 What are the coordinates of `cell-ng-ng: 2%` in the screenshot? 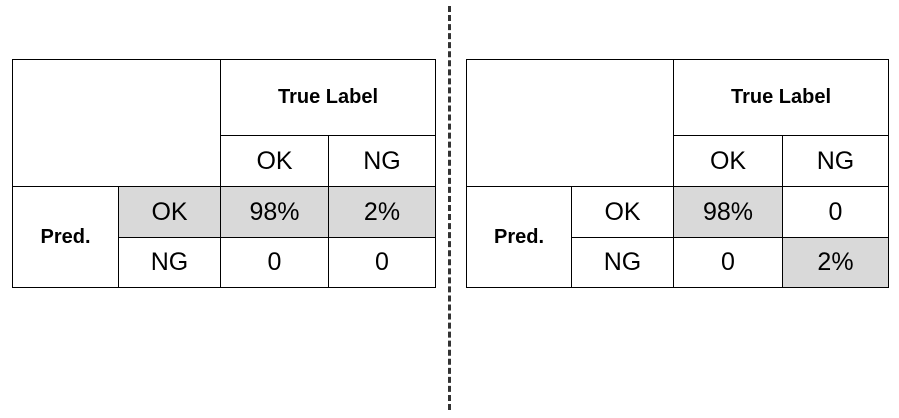 It's located at (835, 262).